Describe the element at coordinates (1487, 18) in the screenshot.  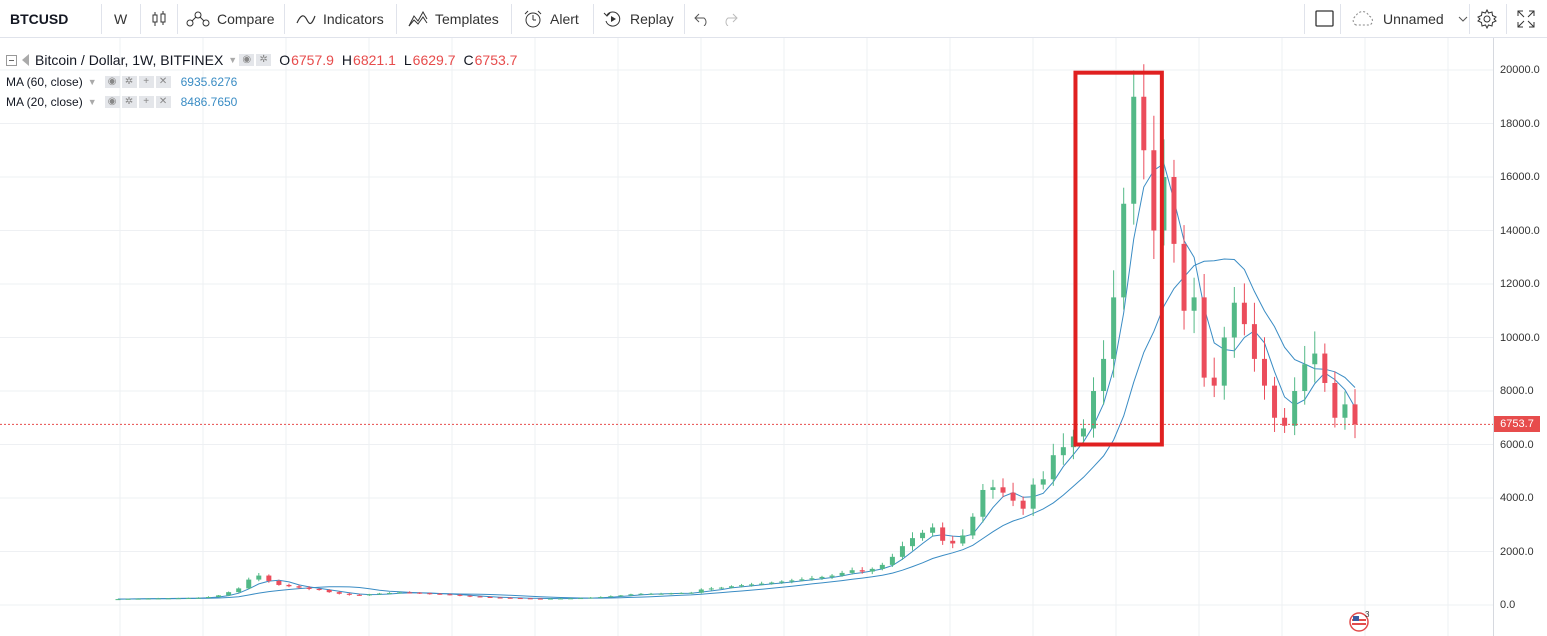
I see `settings-button` at that location.